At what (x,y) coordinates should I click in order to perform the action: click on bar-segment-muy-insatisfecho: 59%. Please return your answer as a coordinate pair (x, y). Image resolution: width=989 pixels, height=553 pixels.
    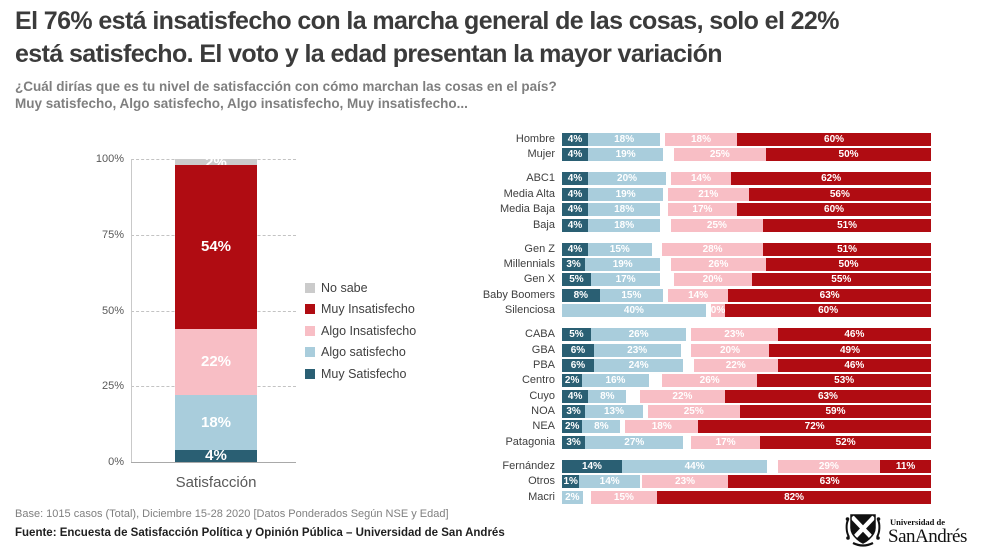
    Looking at the image, I should click on (835, 412).